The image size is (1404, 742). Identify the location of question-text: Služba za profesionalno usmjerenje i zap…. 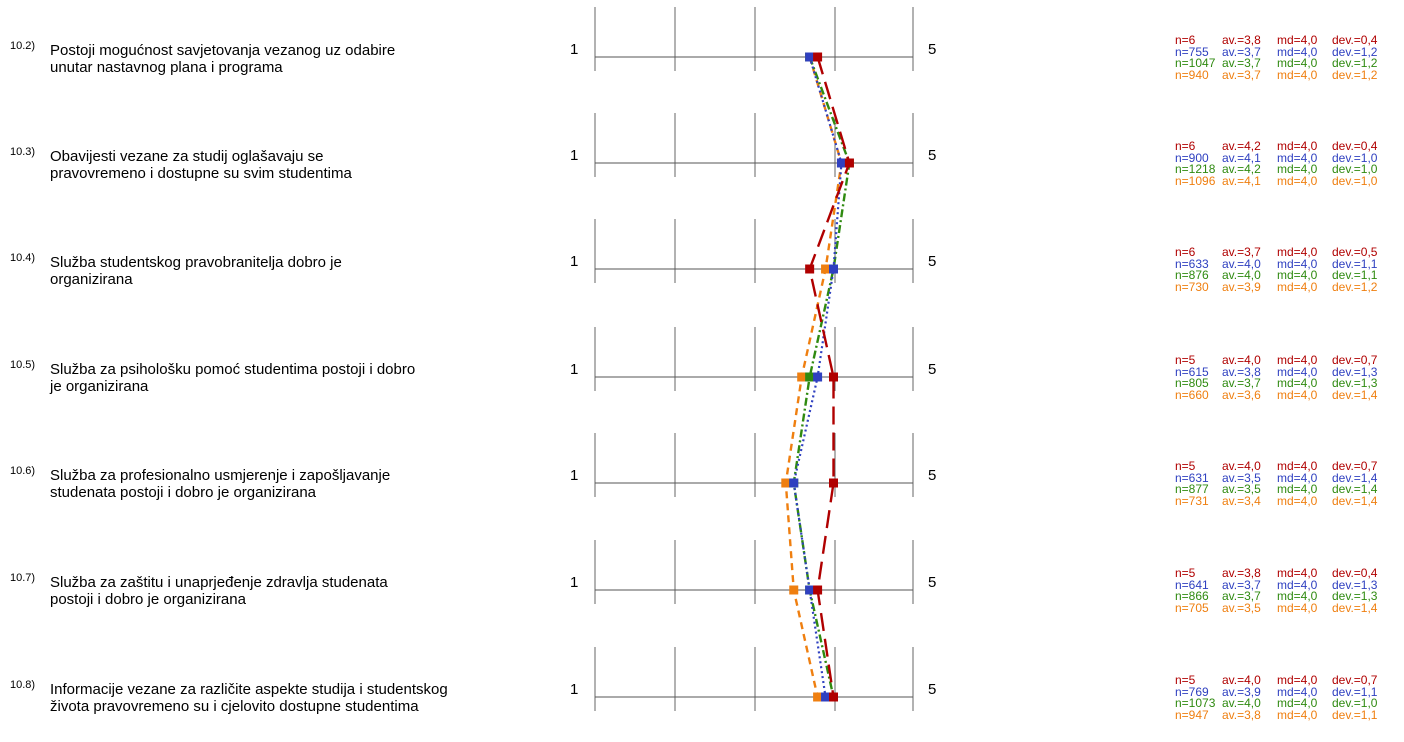
(220, 484).